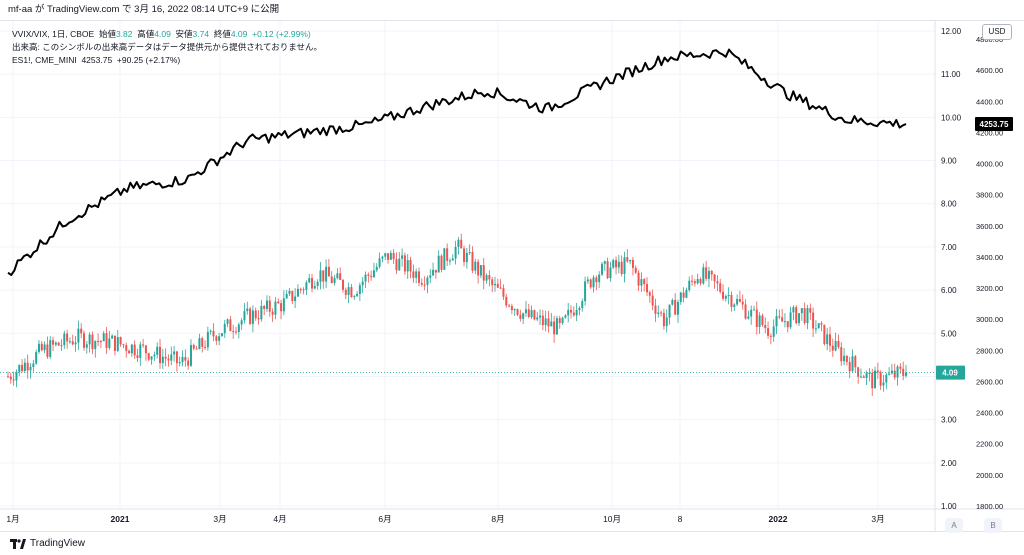 This screenshot has height=555, width=1024. Describe the element at coordinates (47, 543) in the screenshot. I see `tradingview-brand: TradingView` at that location.